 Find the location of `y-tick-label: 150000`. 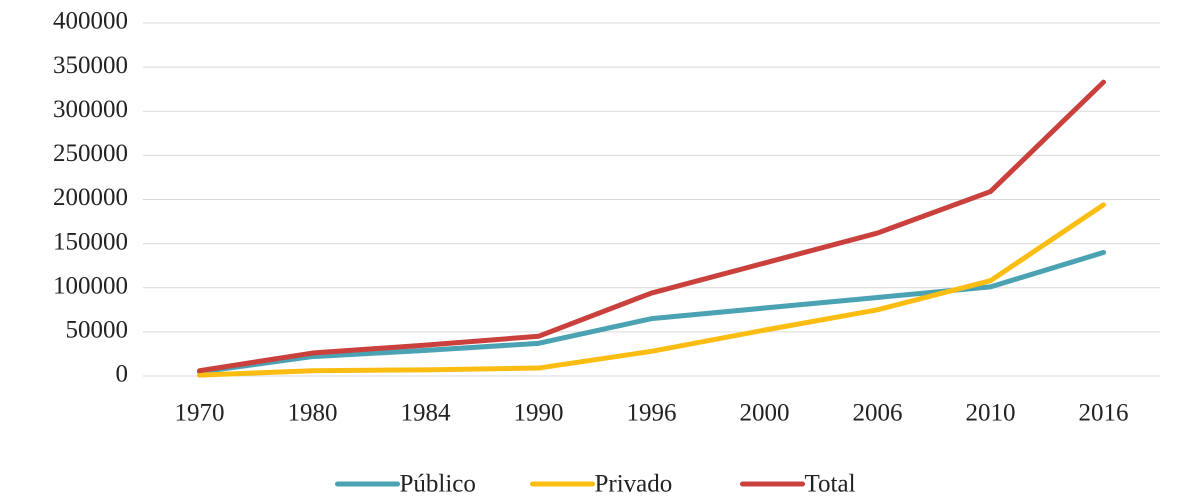

y-tick-label: 150000 is located at coordinates (90, 241).